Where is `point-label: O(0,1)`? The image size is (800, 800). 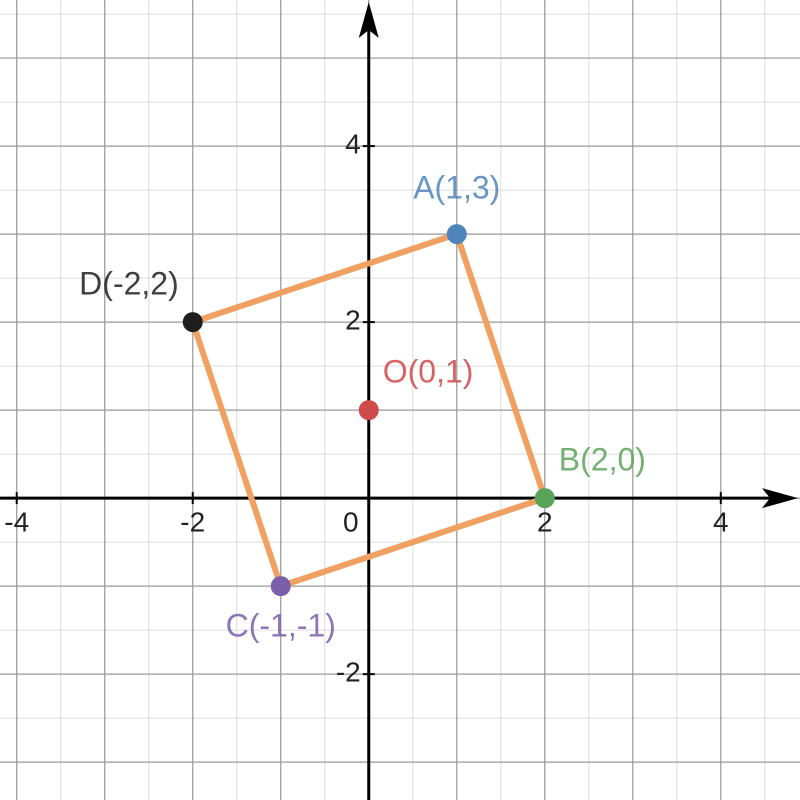
point-label: O(0,1) is located at coordinates (428, 372).